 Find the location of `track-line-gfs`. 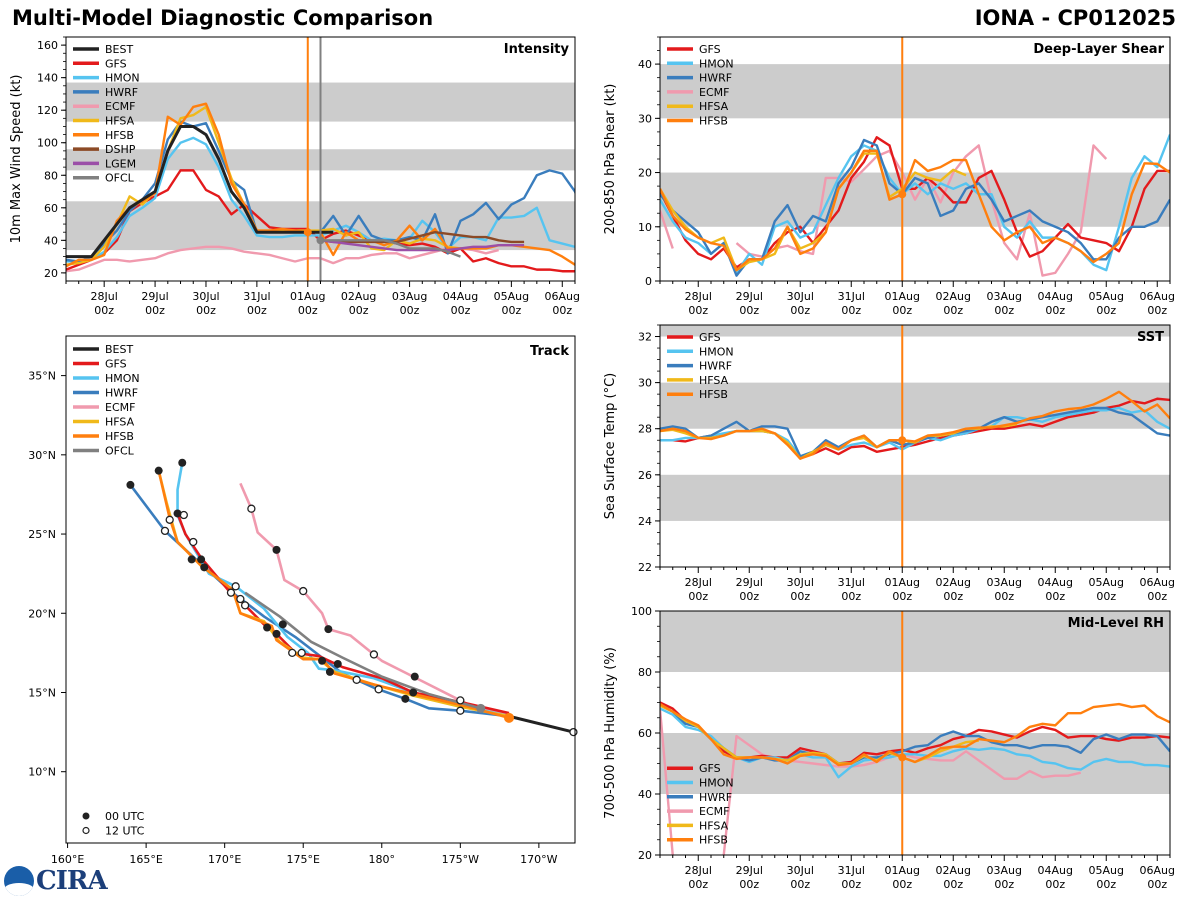

track-line-gfs is located at coordinates (343, 613).